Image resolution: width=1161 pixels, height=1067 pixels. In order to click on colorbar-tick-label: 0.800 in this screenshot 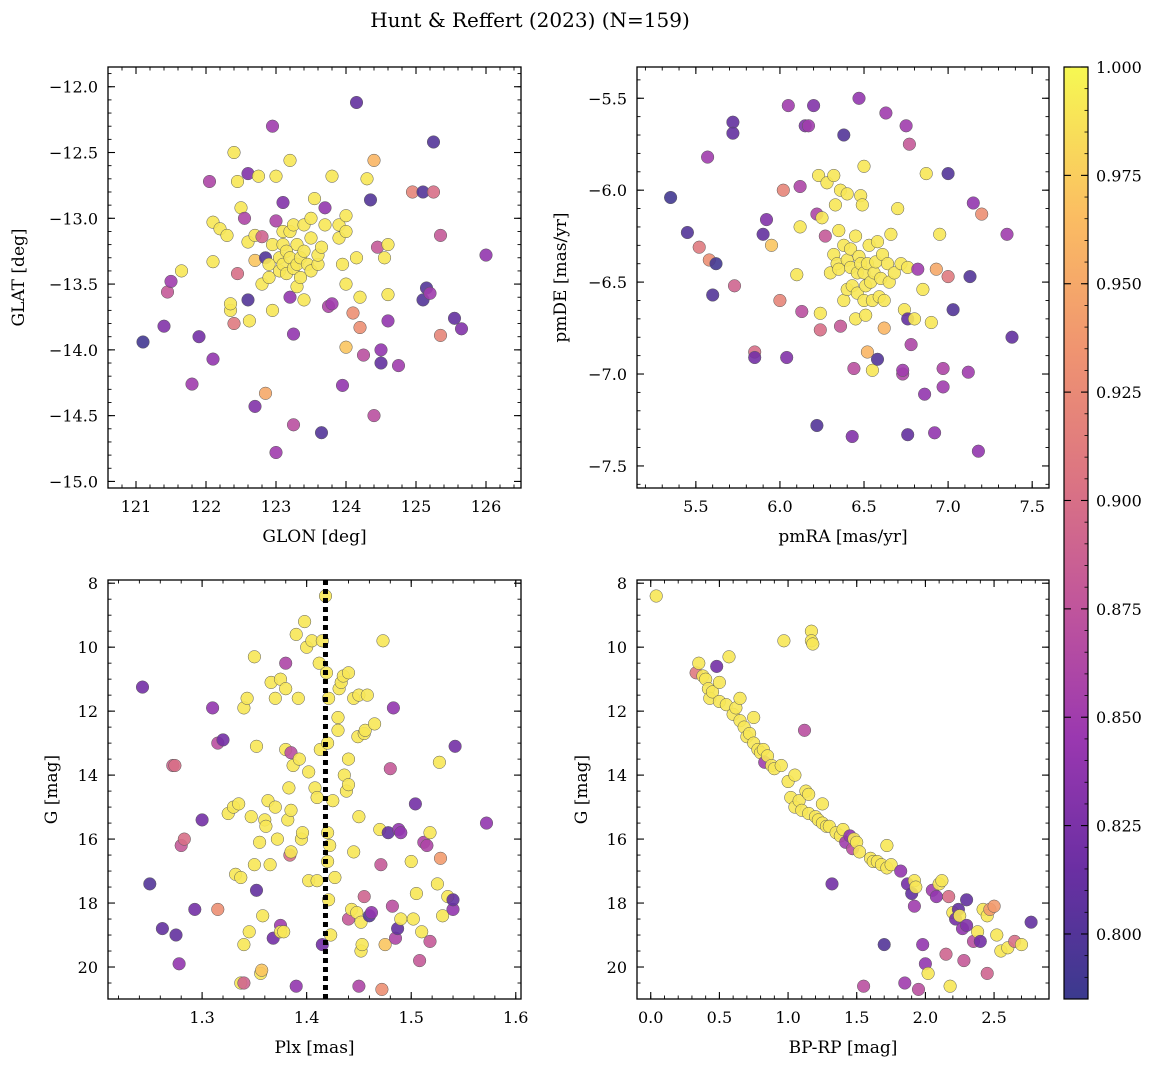, I will do `click(1119, 934)`.